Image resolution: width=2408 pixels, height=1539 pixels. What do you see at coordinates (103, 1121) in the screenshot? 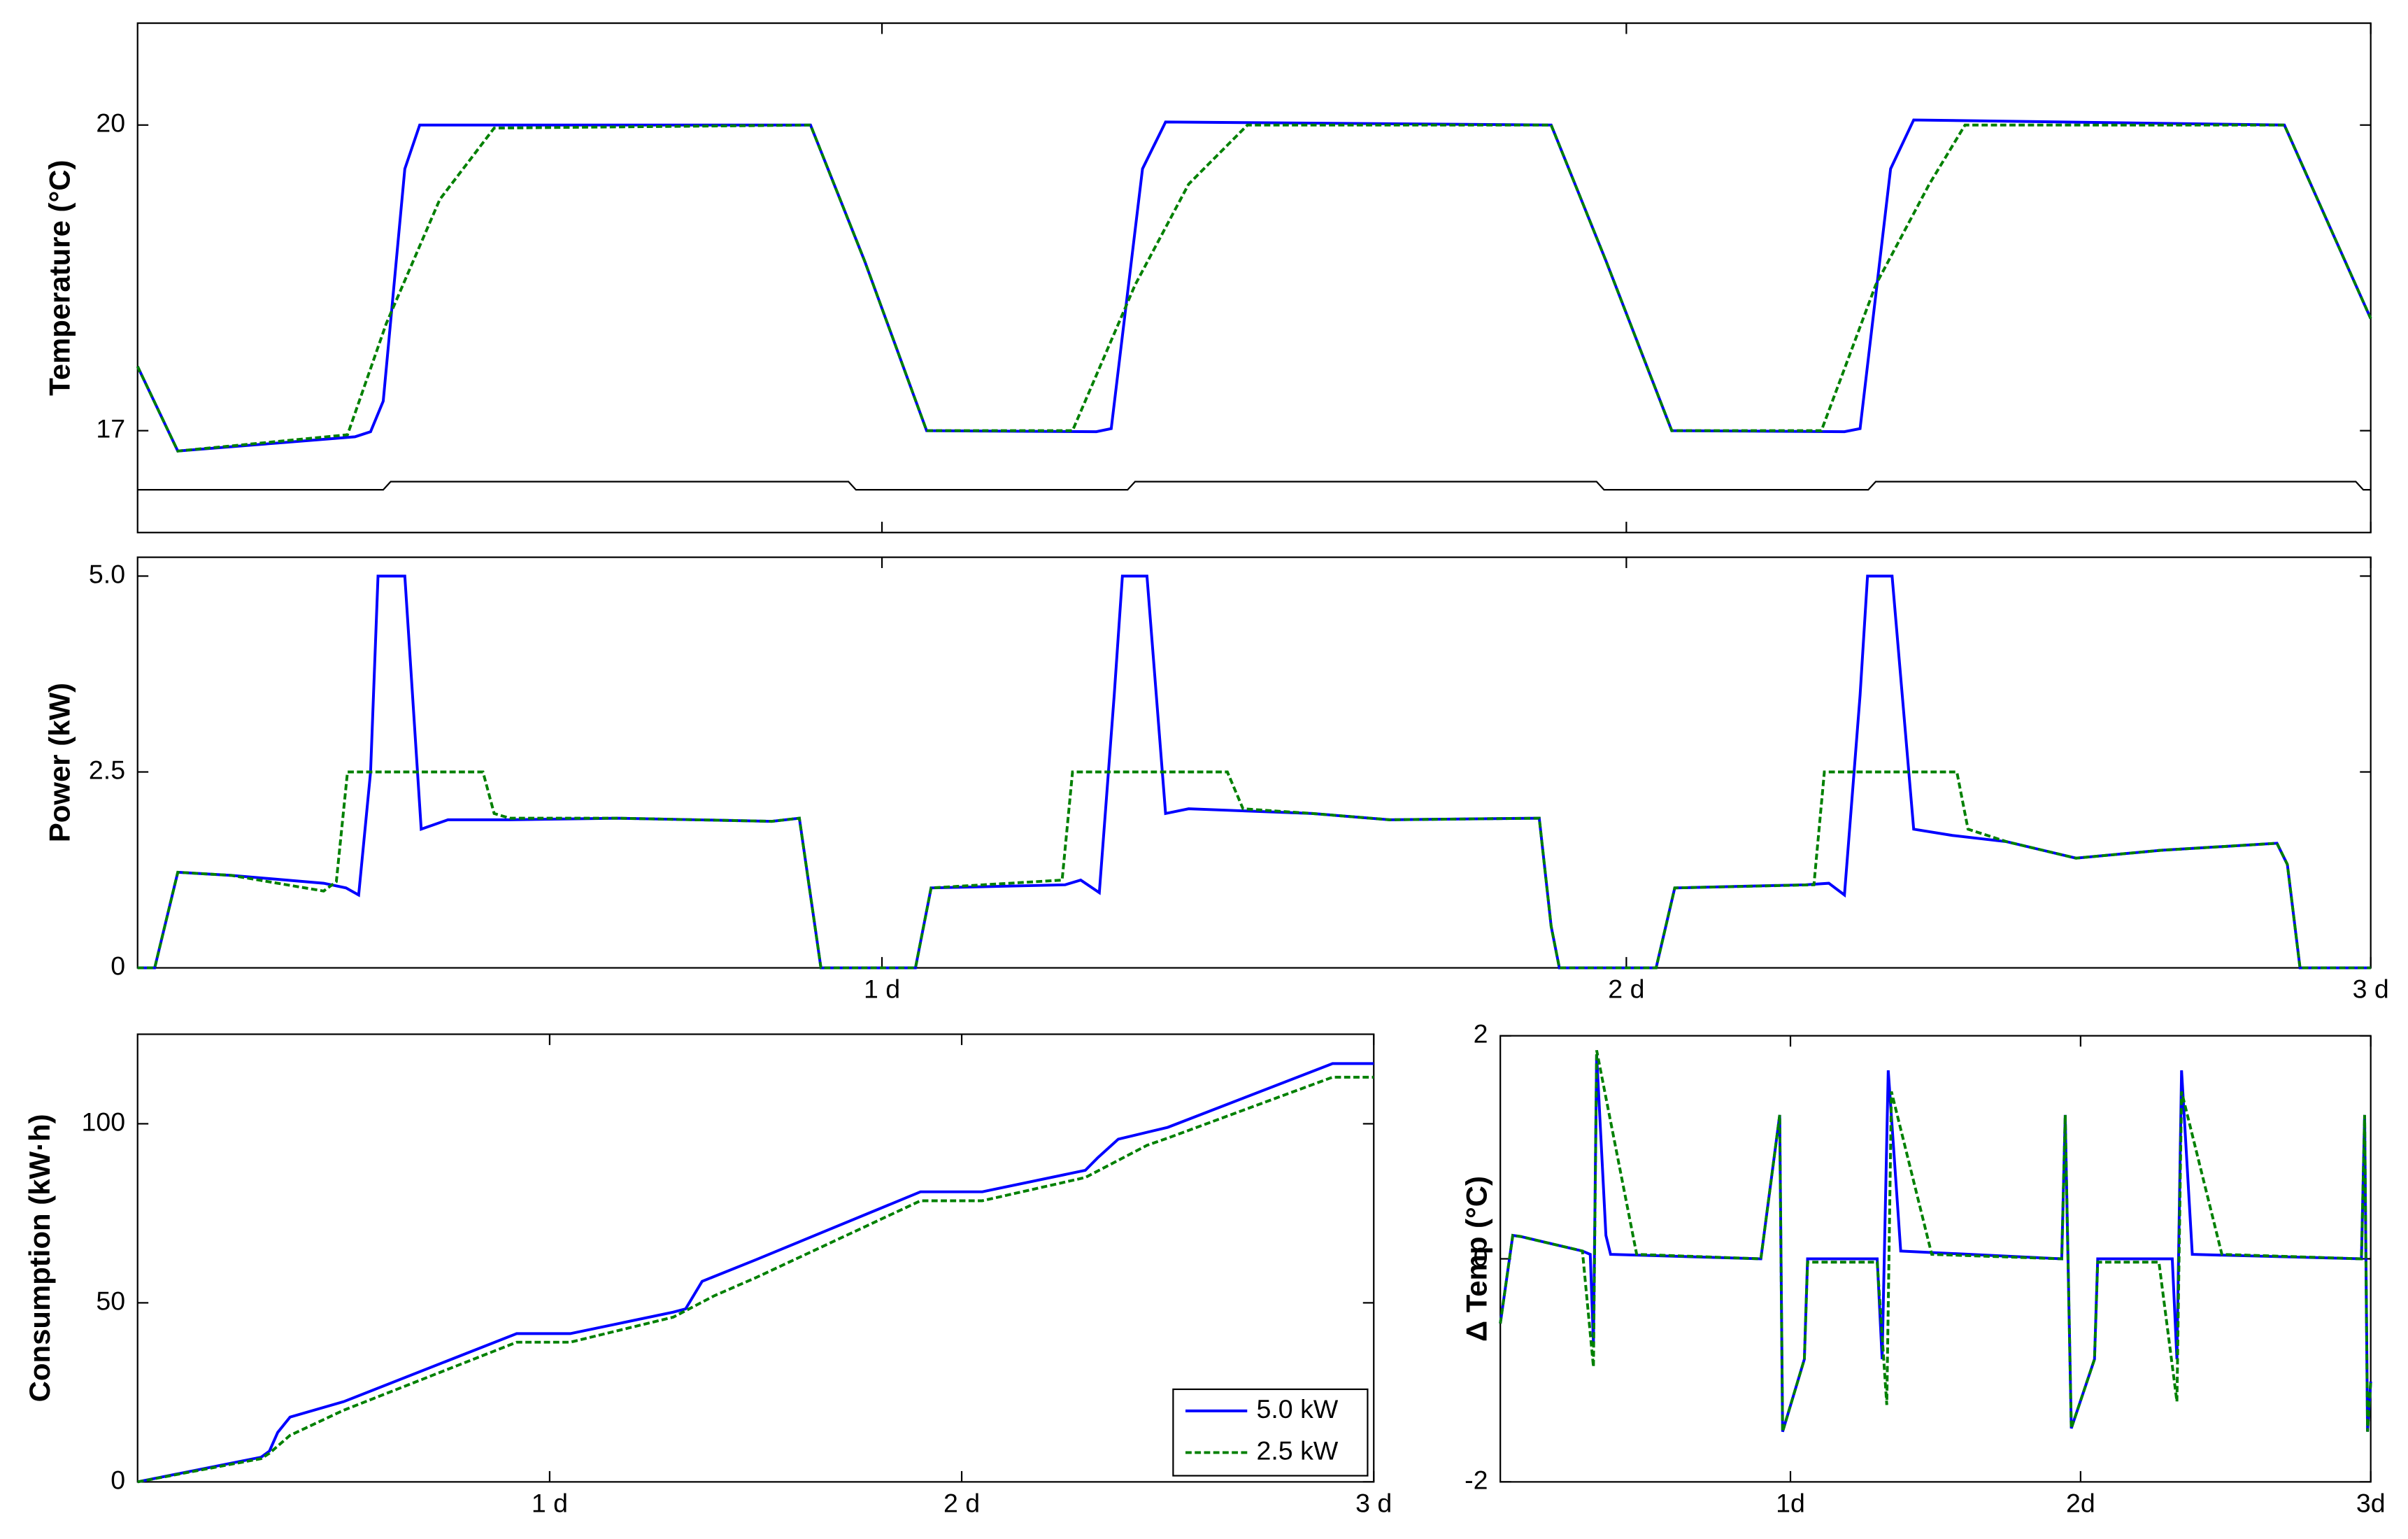
I see `y-tick-label: 100` at bounding box center [103, 1121].